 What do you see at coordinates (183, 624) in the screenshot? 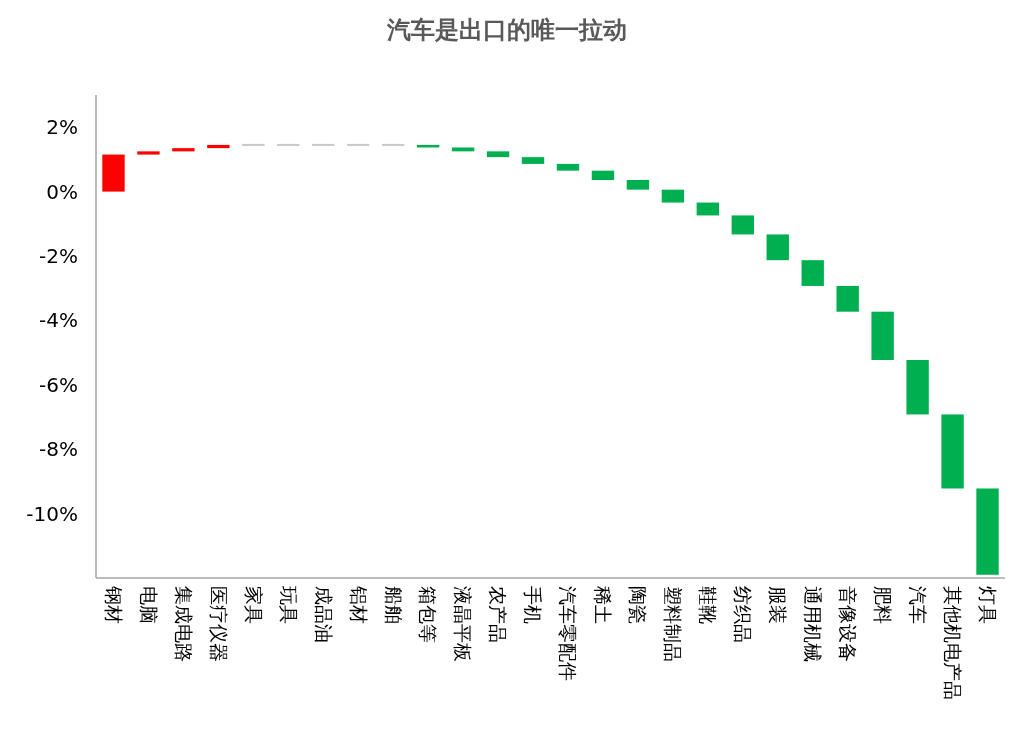
I see `x-tick-label: 集成电路` at bounding box center [183, 624].